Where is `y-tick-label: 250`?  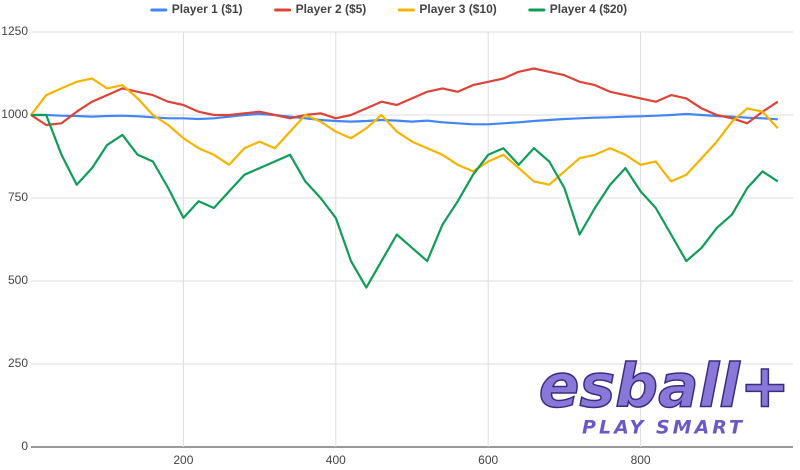 y-tick-label: 250 is located at coordinates (18, 363).